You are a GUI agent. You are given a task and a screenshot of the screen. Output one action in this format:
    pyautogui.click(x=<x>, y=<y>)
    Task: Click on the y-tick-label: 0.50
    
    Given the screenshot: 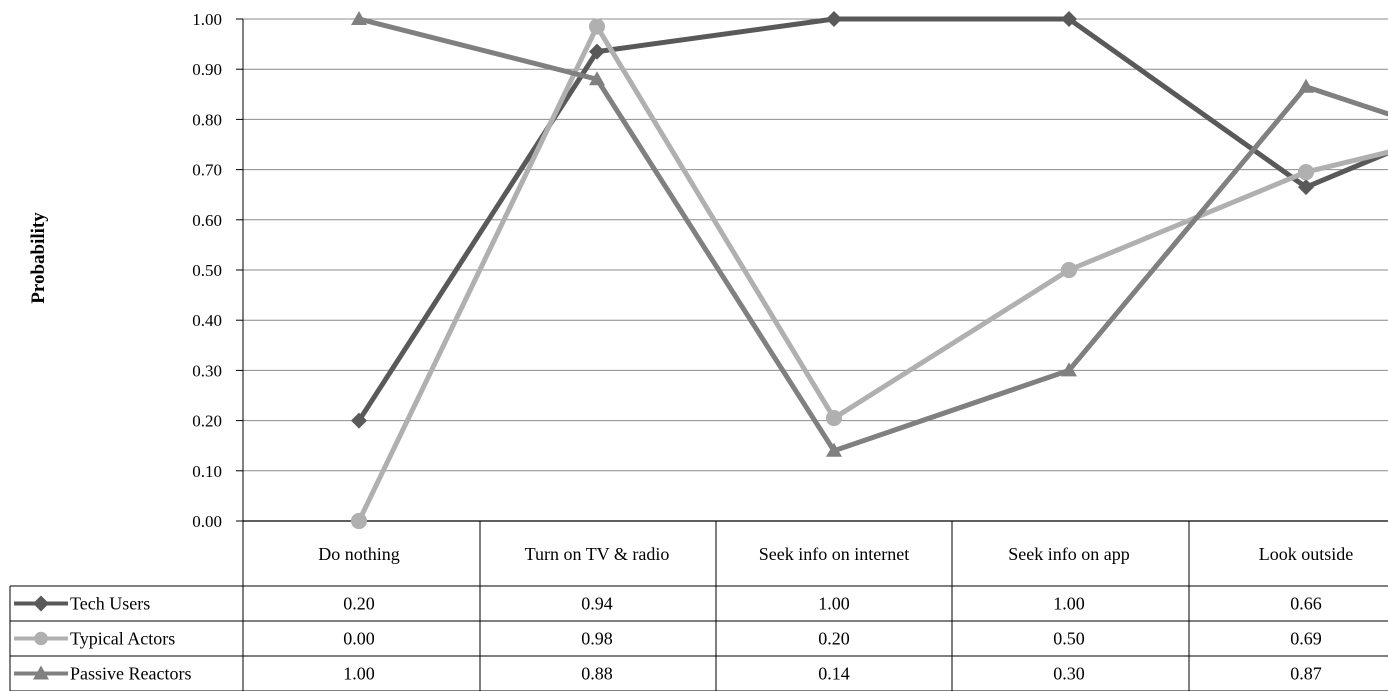 What is the action you would take?
    pyautogui.click(x=207, y=270)
    